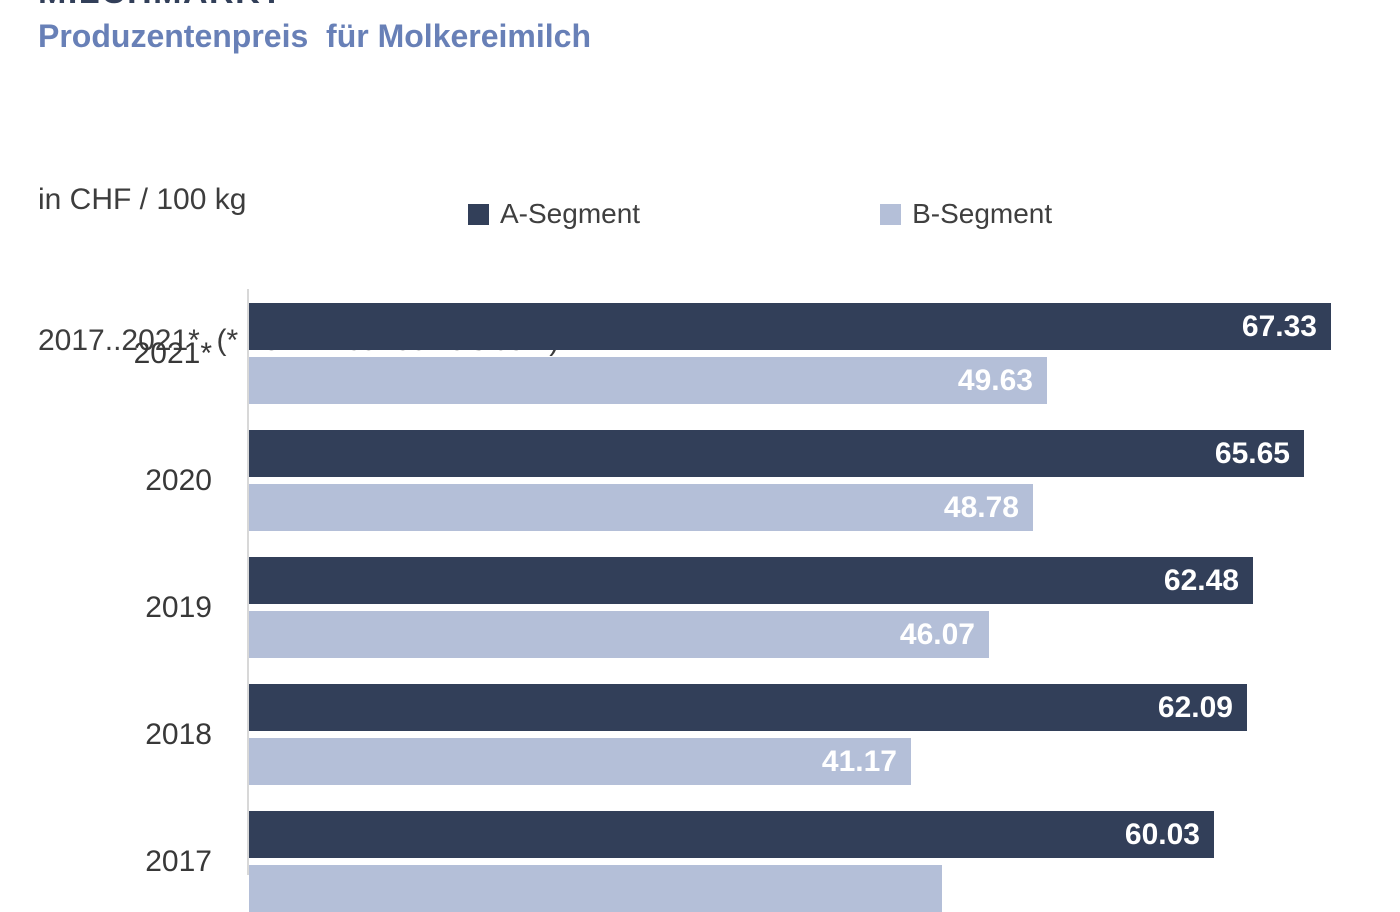 The image size is (1400, 912). What do you see at coordinates (314, 36) in the screenshot?
I see `chart-subtitle: Produzentenpreis für Molkereimilch` at bounding box center [314, 36].